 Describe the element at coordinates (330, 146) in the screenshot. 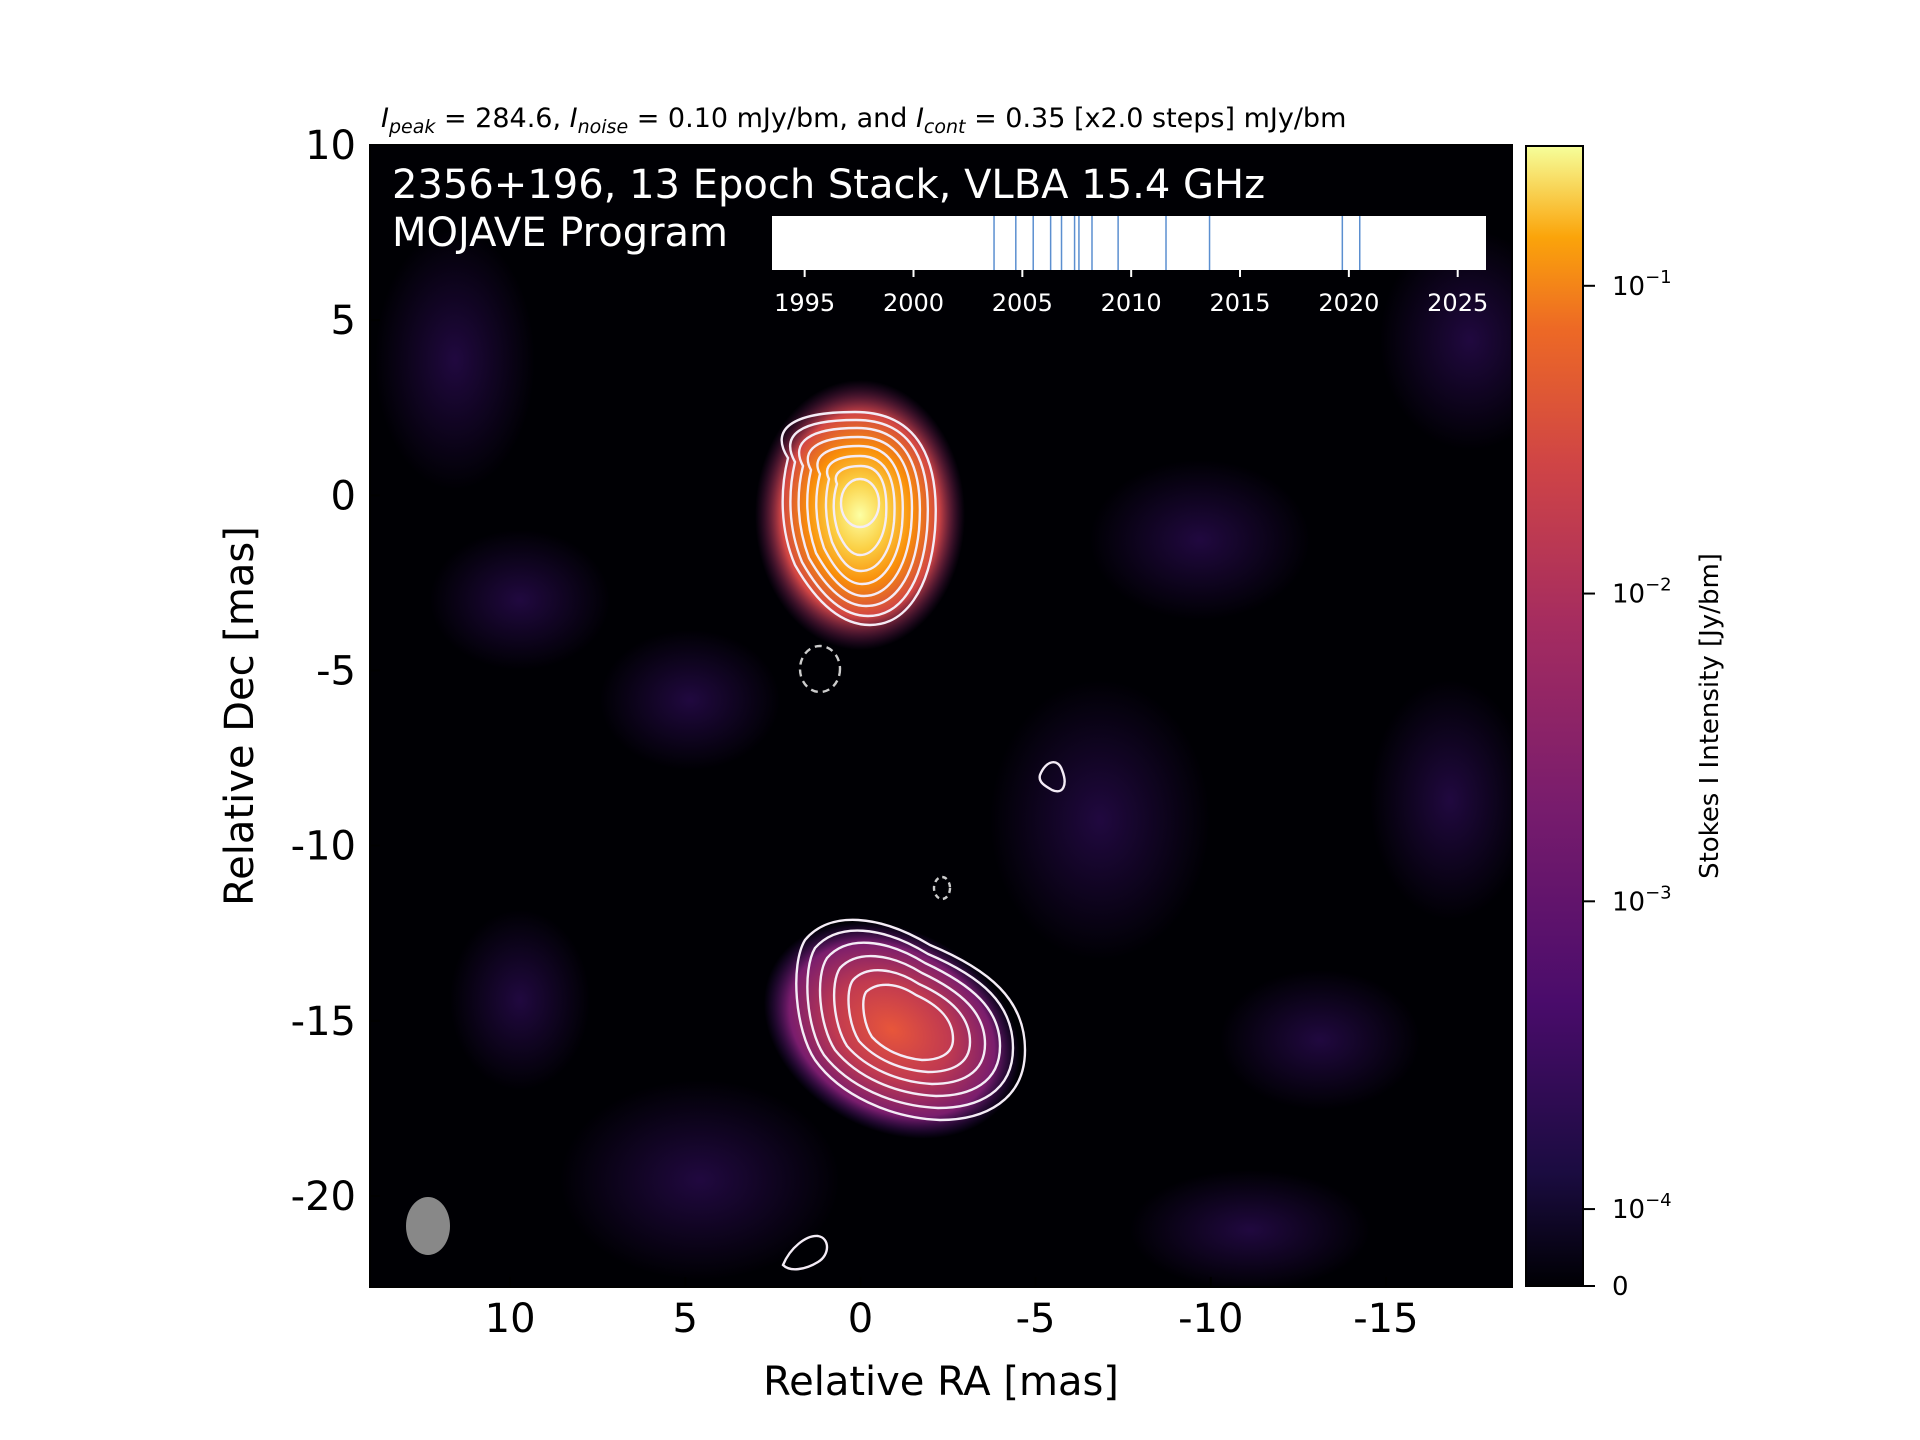

I see `y-tick-label: 10` at that location.